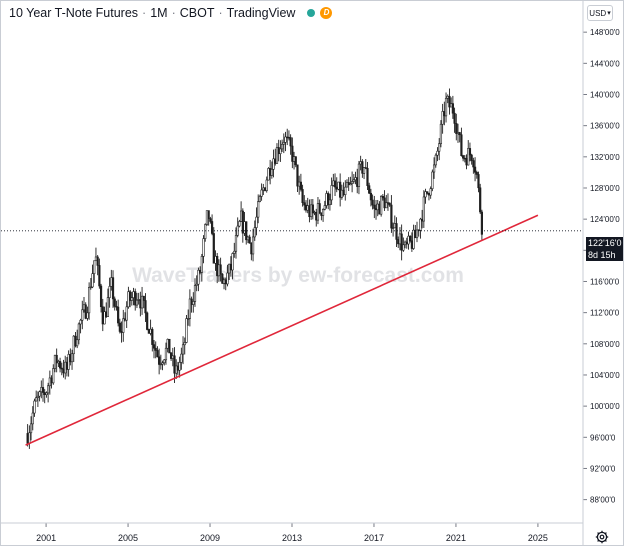  I want to click on x-tick-label: 2005, so click(128, 538).